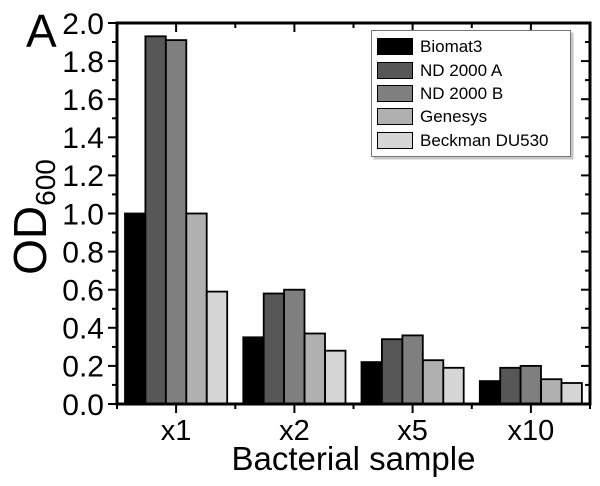 The image size is (600, 486). What do you see at coordinates (83, 252) in the screenshot?
I see `y-tick-label: 0.8` at bounding box center [83, 252].